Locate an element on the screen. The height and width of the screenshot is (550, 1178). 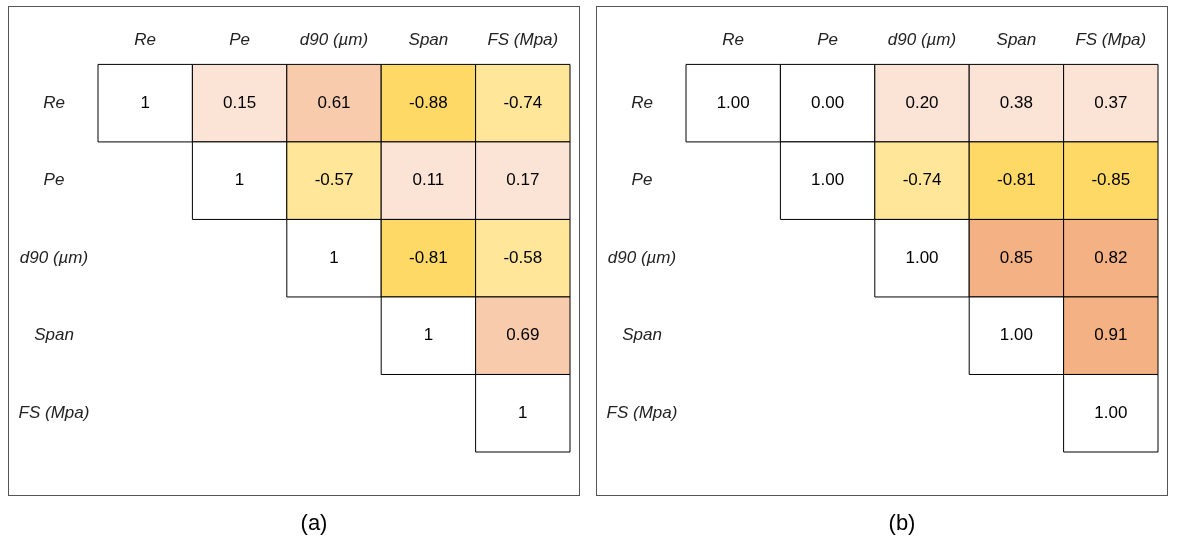
data-label: 0.38 is located at coordinates (1016, 102).